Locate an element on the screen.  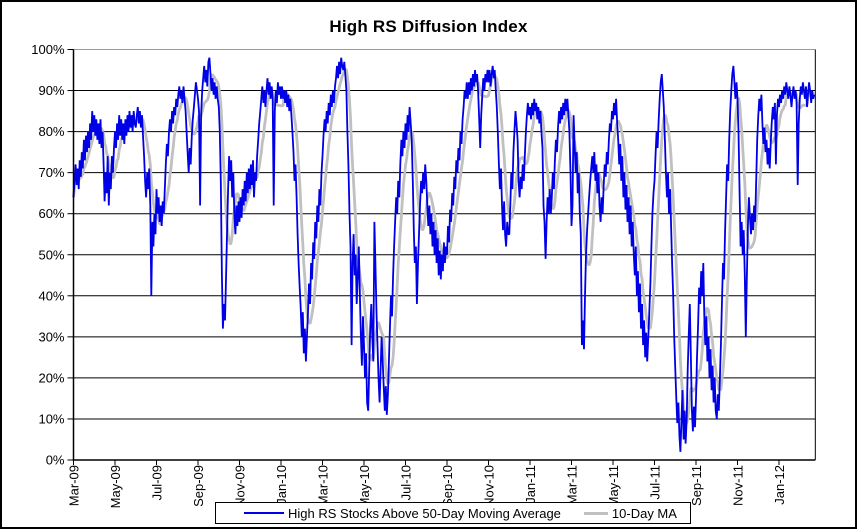
y-tick-label: 10% is located at coordinates (51, 418).